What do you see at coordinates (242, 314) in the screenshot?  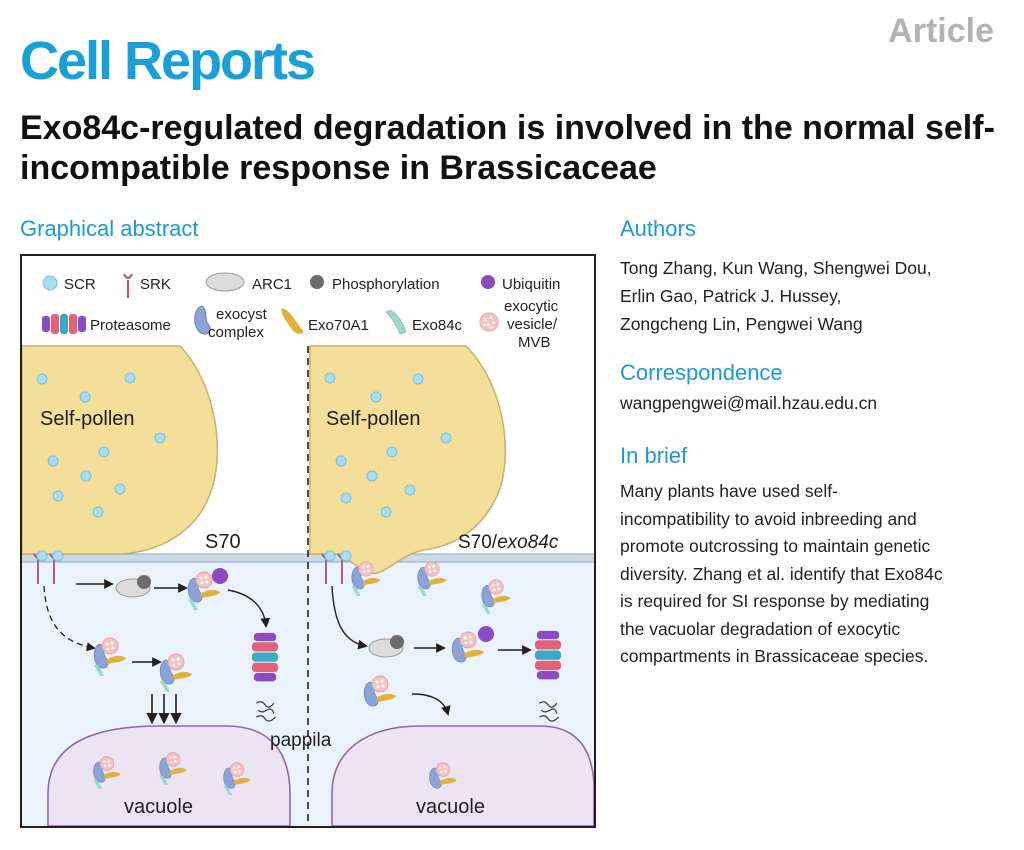 I see `legend-exocyst-1: exocyst` at bounding box center [242, 314].